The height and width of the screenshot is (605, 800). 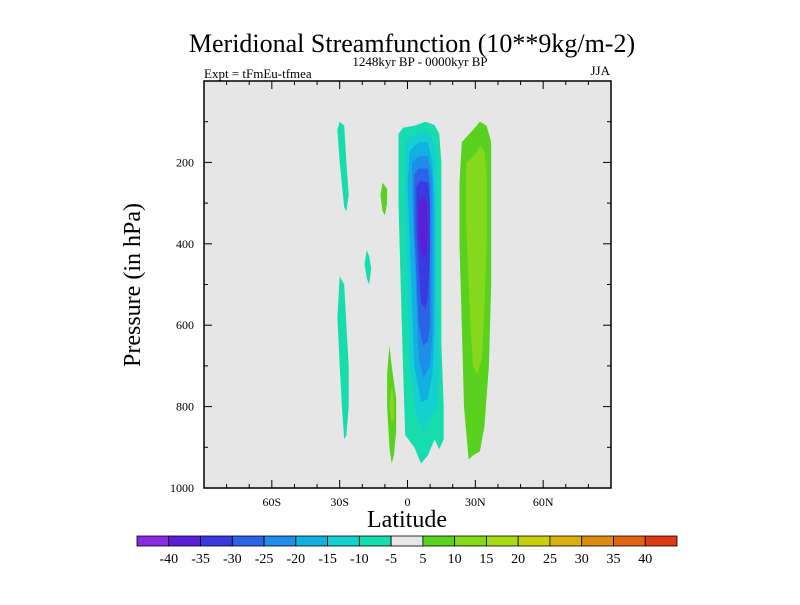 I want to click on colorbar-label: -40, so click(x=168, y=559).